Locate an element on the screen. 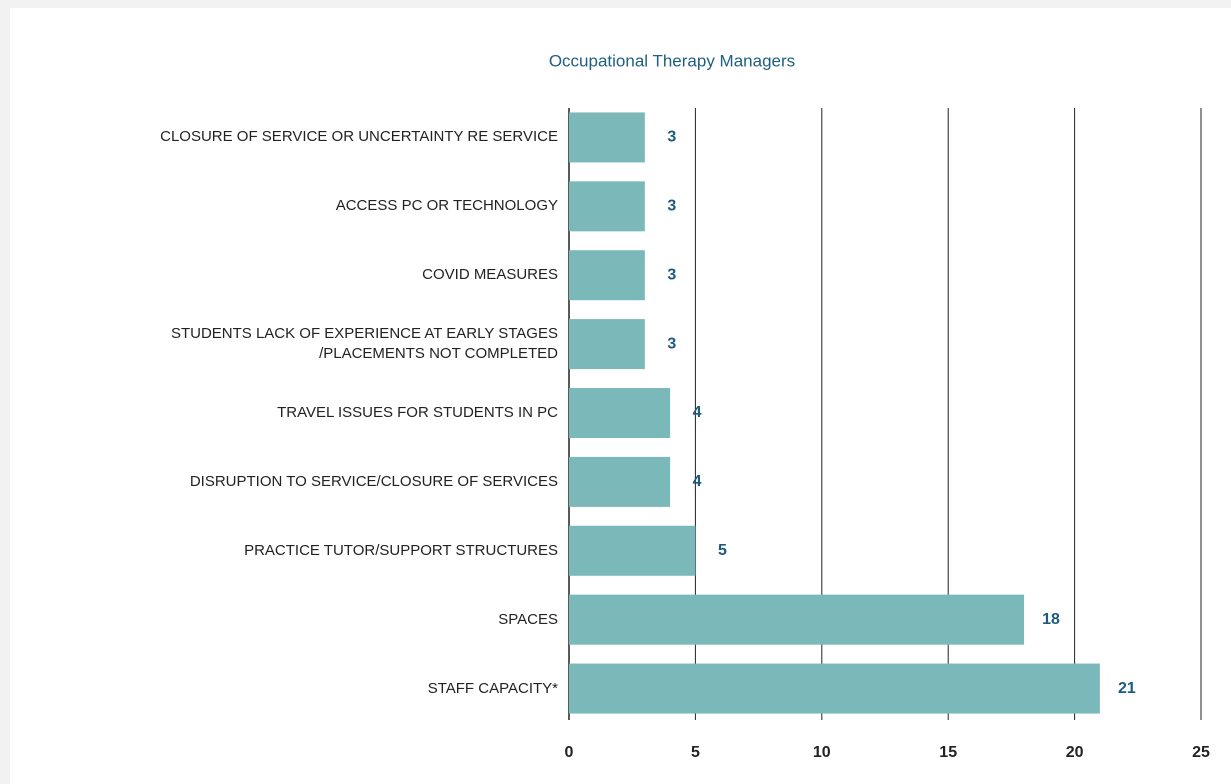  y-tick-label: ACCESS PC OR TECHNOLOGY is located at coordinates (446, 206).